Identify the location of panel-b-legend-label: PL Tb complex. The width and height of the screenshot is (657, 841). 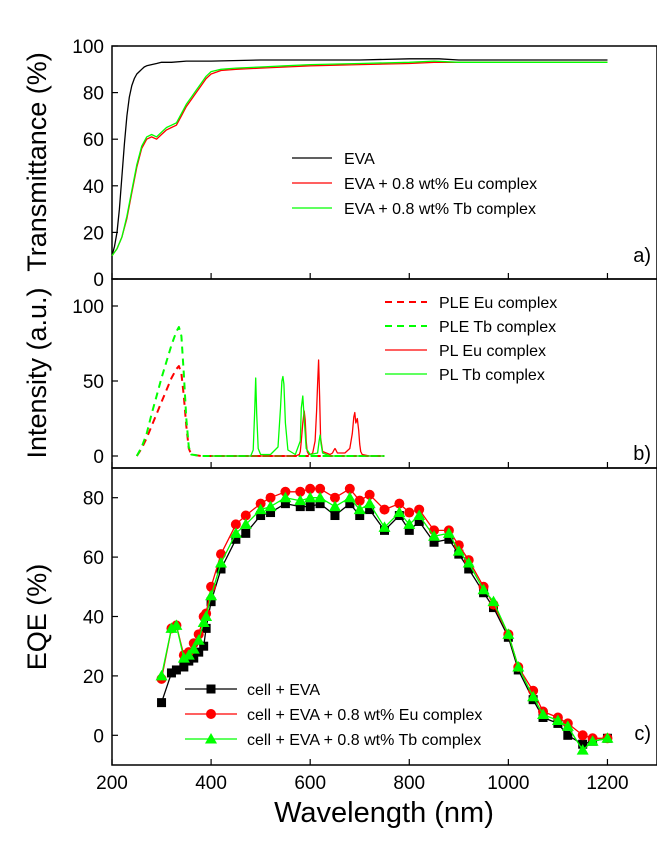
(492, 375).